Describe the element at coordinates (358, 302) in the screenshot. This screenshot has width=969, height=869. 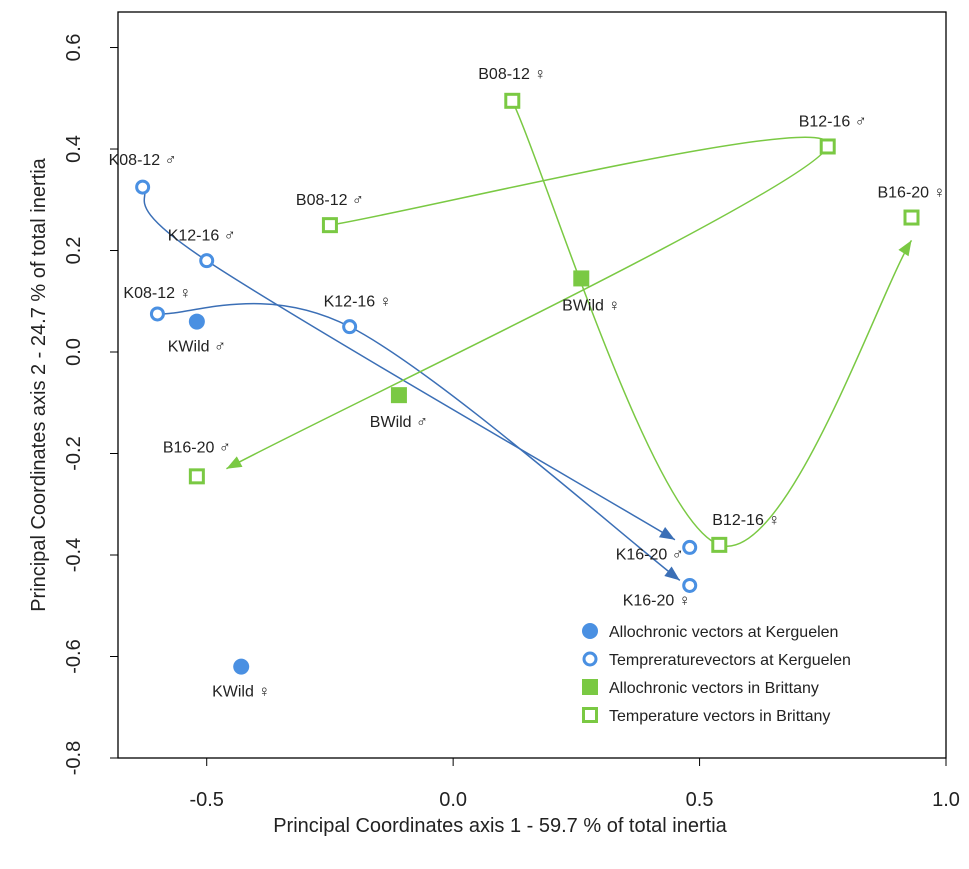
I see `point-label: K12-16 ♀` at that location.